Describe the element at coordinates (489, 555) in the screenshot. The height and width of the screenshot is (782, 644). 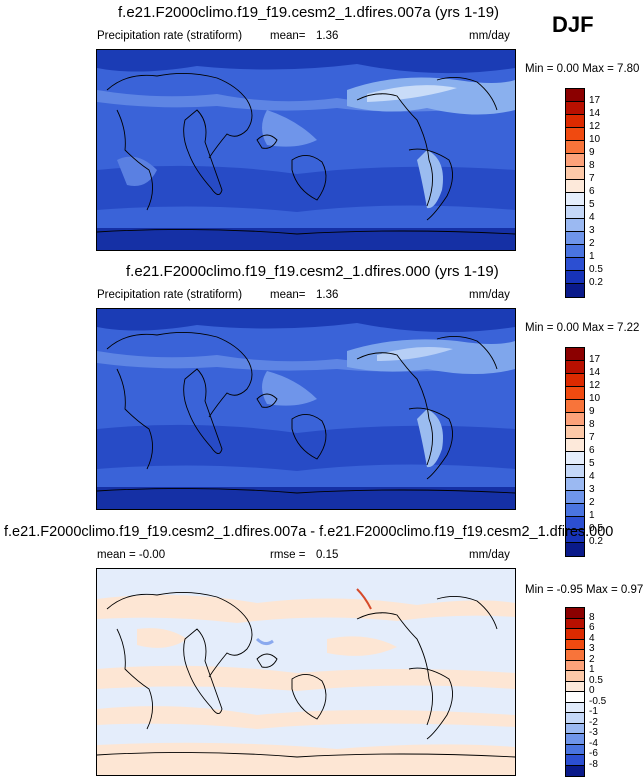
I see `panel-3-units: mm/day` at that location.